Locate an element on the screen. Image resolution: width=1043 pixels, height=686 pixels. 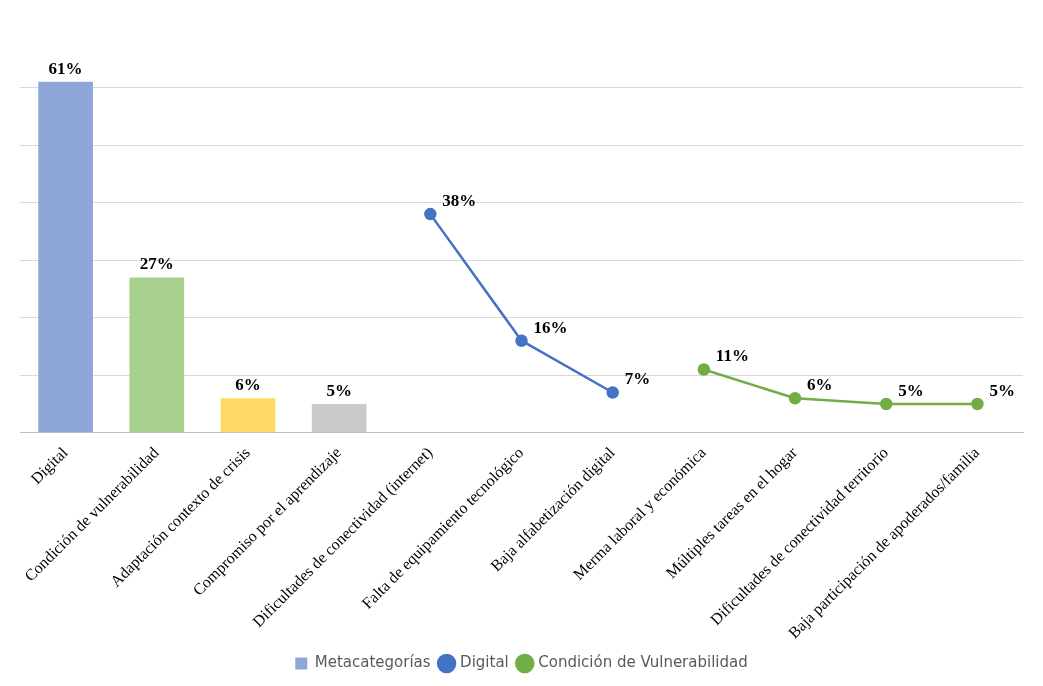
data-label: 27% is located at coordinates (156, 264).